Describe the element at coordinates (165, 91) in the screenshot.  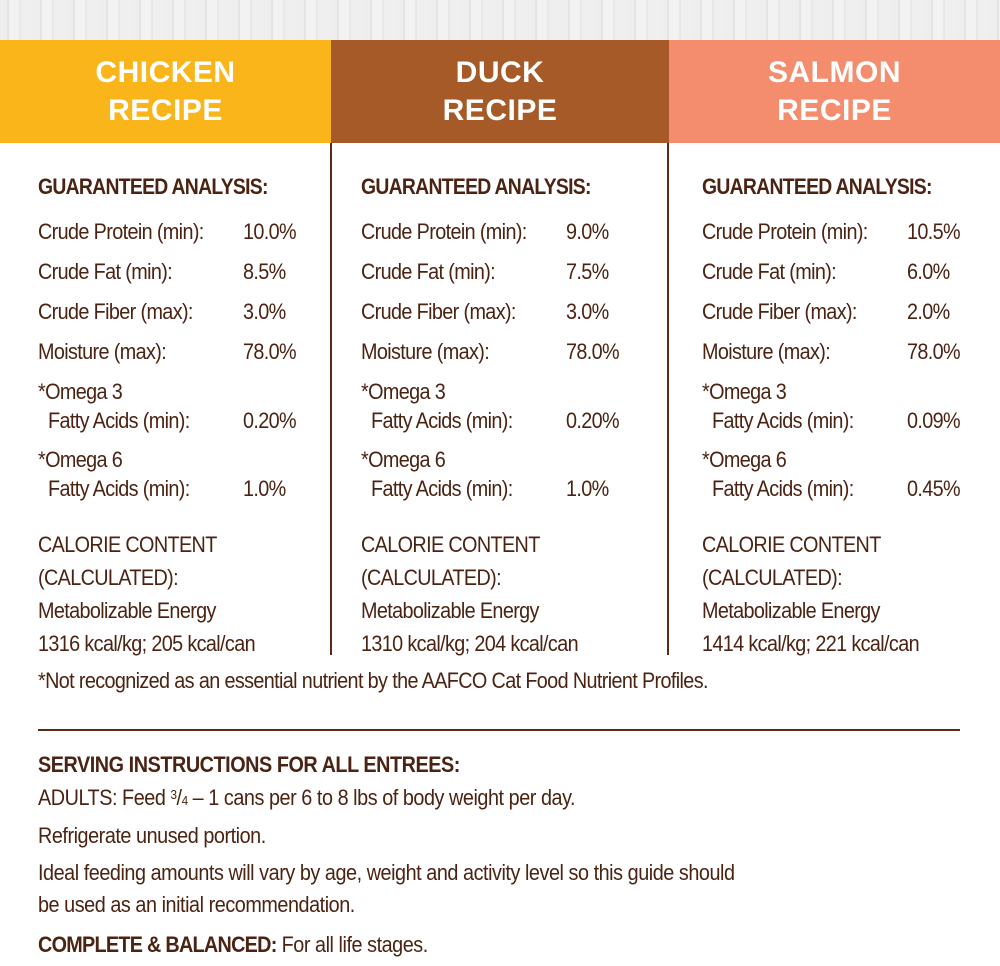
I see `chicken-recipe-header: CHICKEN RECIPE` at that location.